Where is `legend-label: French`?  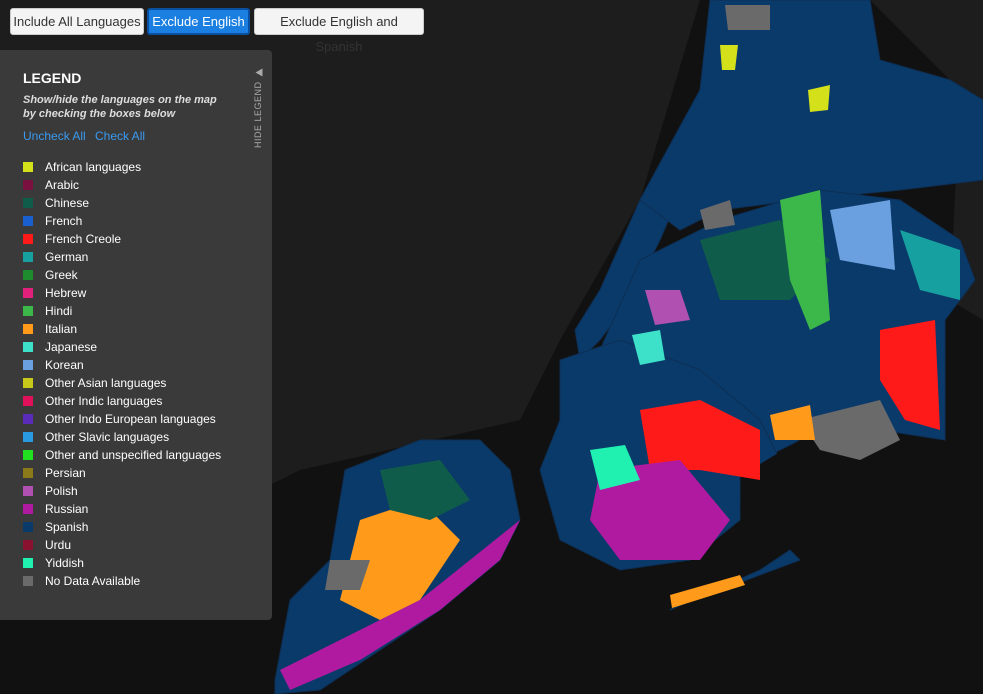
legend-label: French is located at coordinates (64, 221).